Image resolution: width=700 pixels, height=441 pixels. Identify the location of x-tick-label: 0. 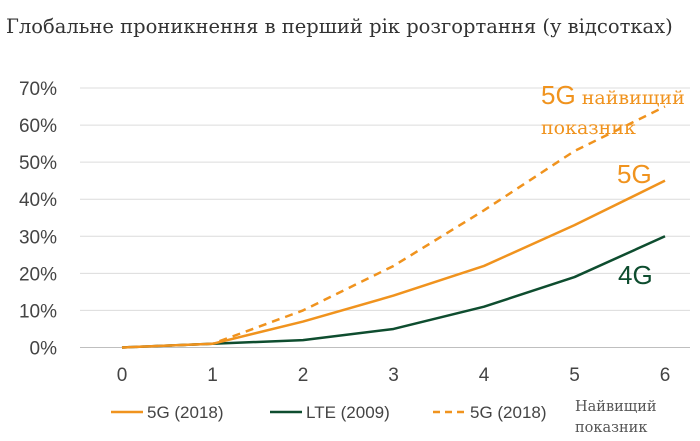
(122, 375).